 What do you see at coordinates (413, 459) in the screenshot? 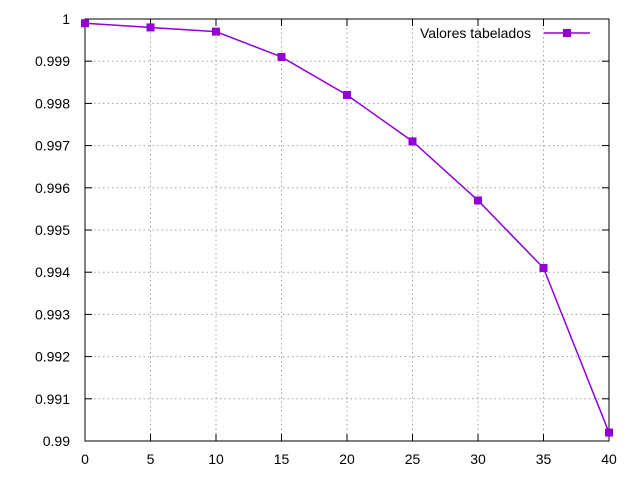
I see `x-tick-label: 25` at bounding box center [413, 459].